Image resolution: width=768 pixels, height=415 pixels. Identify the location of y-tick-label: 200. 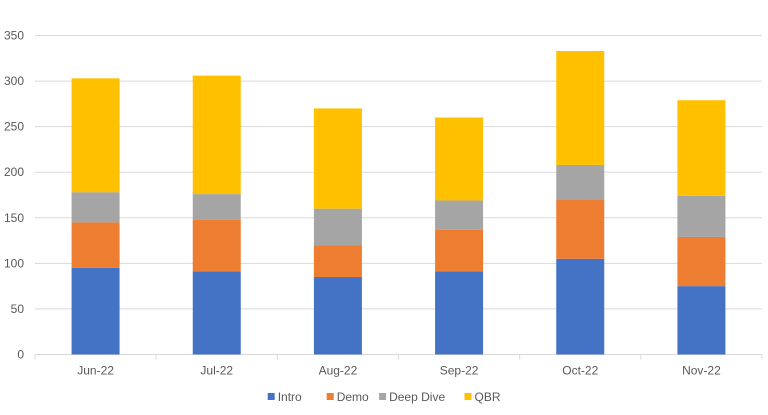
(14, 172).